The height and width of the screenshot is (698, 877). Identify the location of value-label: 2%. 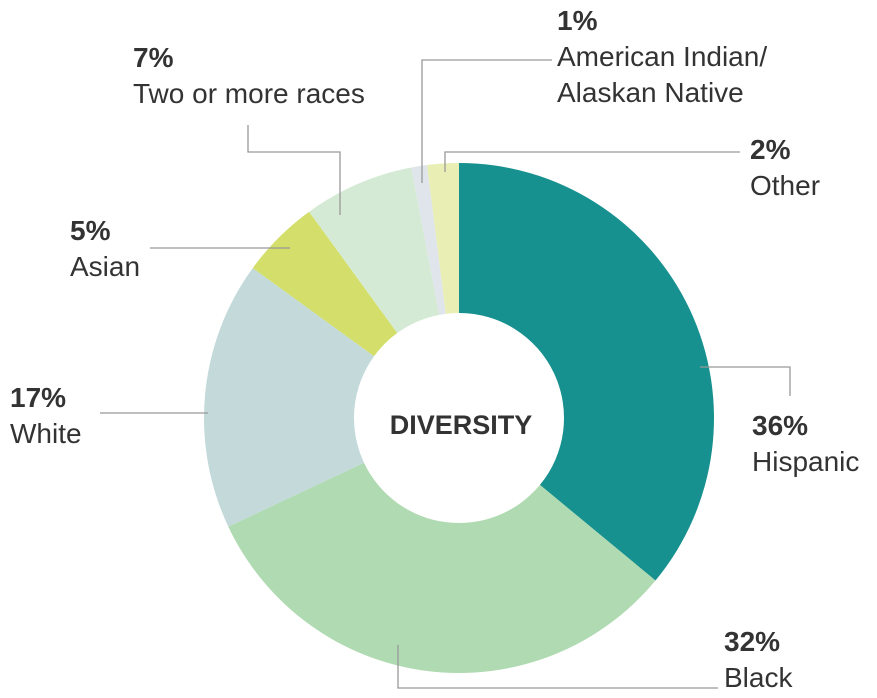
(770, 149).